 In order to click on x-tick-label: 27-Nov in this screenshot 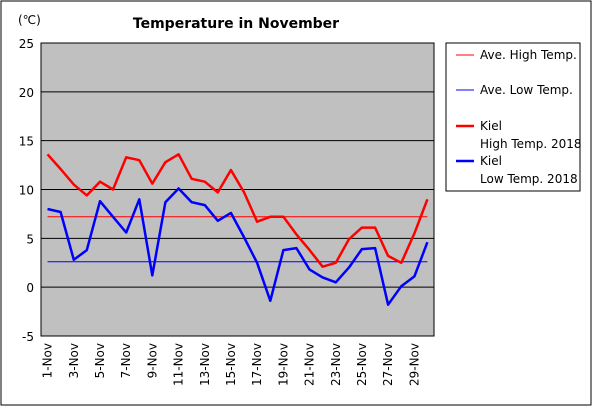, I will do `click(388, 364)`.